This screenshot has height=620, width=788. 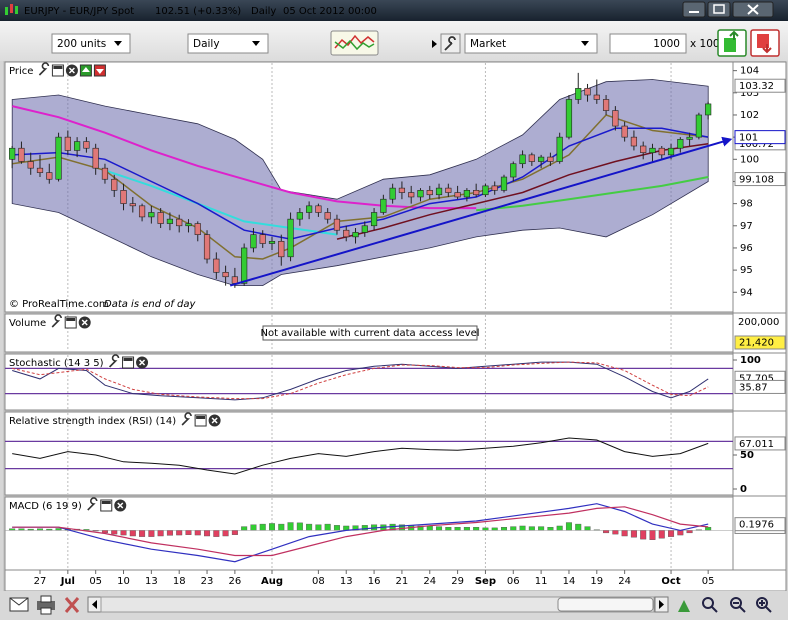 What do you see at coordinates (92, 421) in the screenshot?
I see `panel-title: Relative strength index (RSI) (14)` at bounding box center [92, 421].